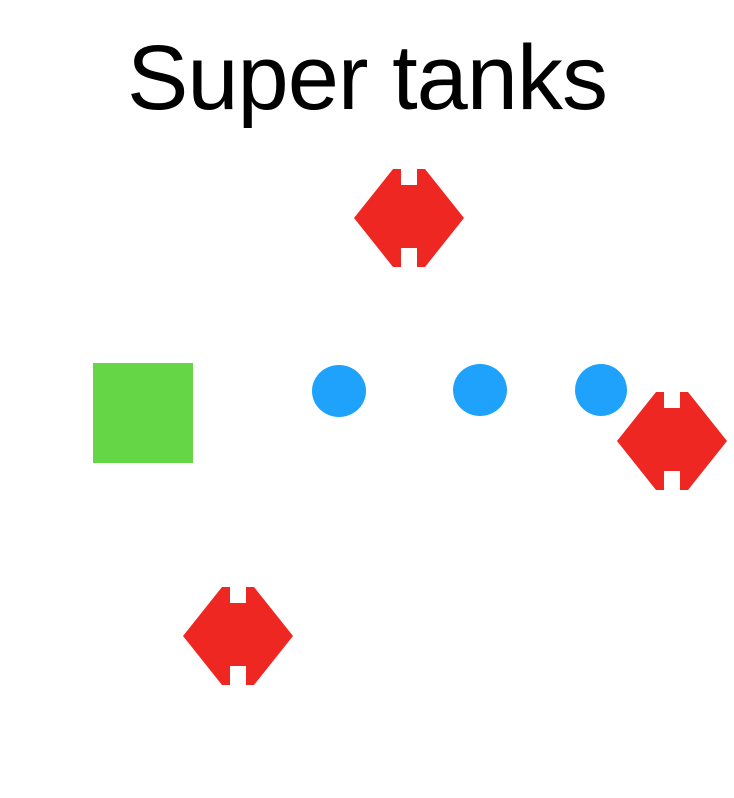  I want to click on player-tank, so click(143, 413).